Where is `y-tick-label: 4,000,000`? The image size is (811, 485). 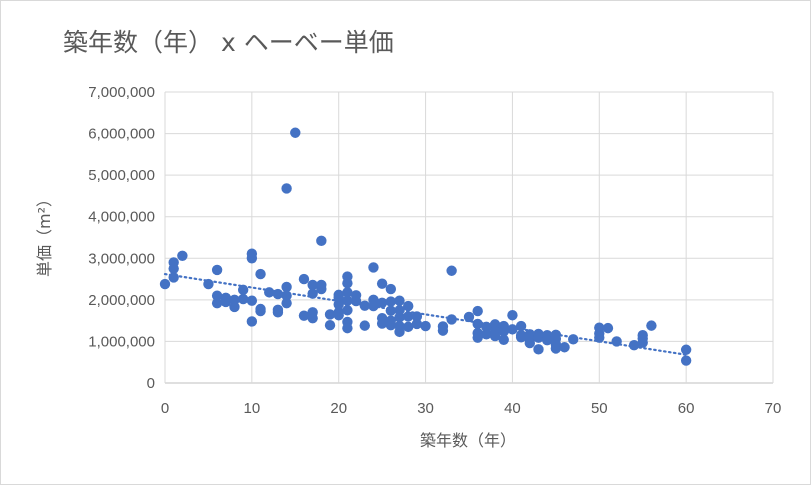 y-tick-label: 4,000,000 is located at coordinates (121, 217).